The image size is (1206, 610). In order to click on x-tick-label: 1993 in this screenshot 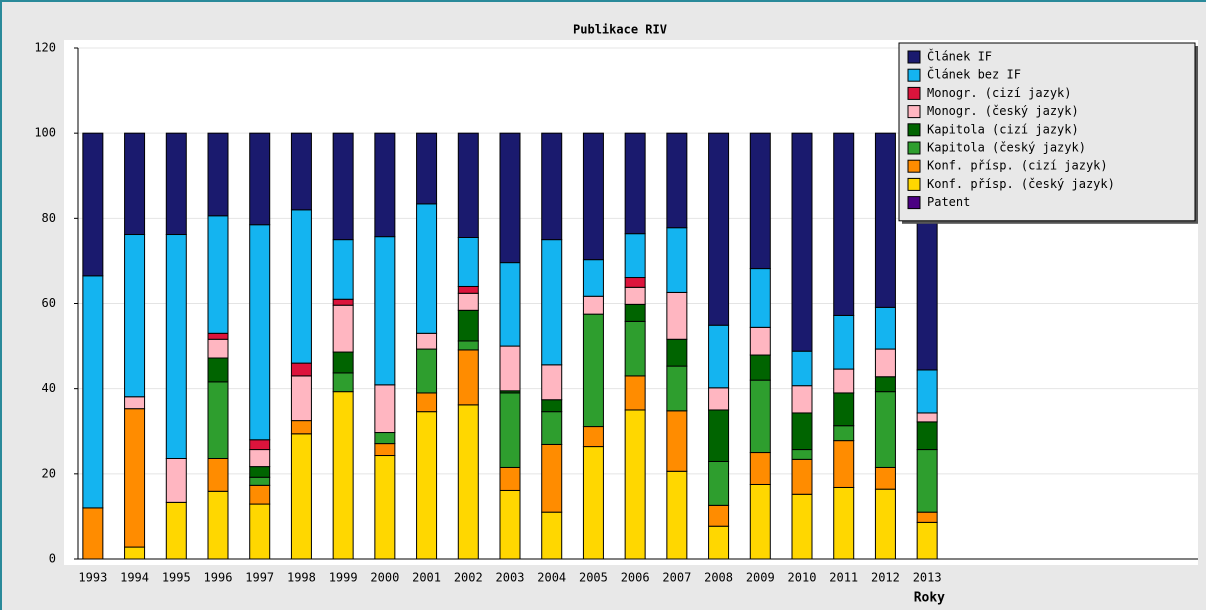, I will do `click(92, 578)`.